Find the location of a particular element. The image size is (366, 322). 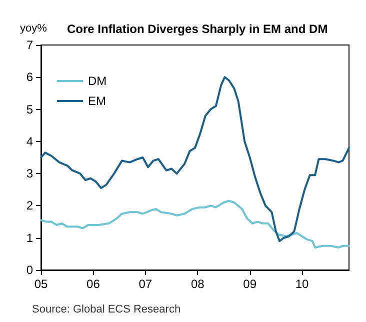

chart-title: Core Inflation Diverges Sharply in EM and DM is located at coordinates (197, 29).